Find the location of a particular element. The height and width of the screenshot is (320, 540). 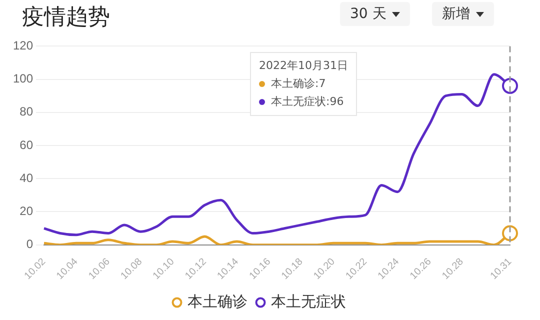

chart-title: 疫情趋势 is located at coordinates (66, 18).